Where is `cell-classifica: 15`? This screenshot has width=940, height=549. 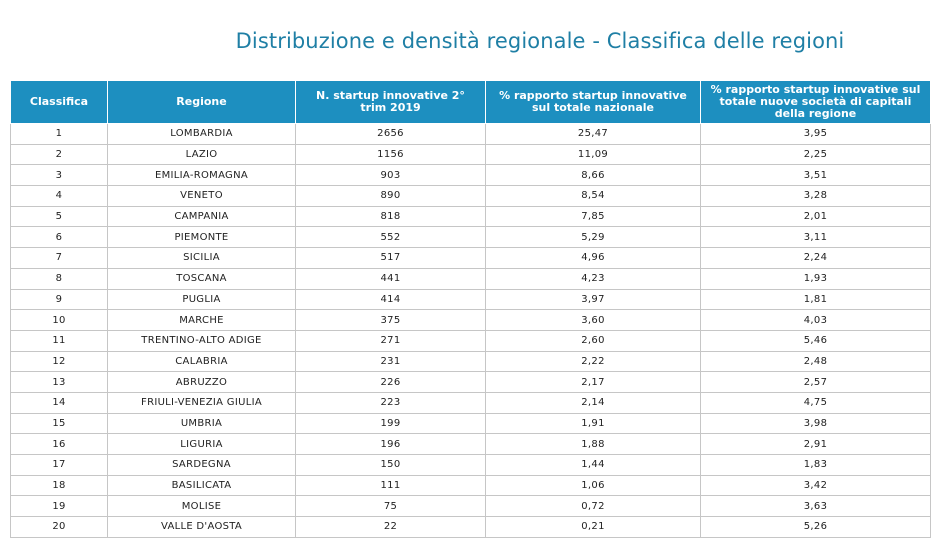
cell-classifica: 15 is located at coordinates (59, 423).